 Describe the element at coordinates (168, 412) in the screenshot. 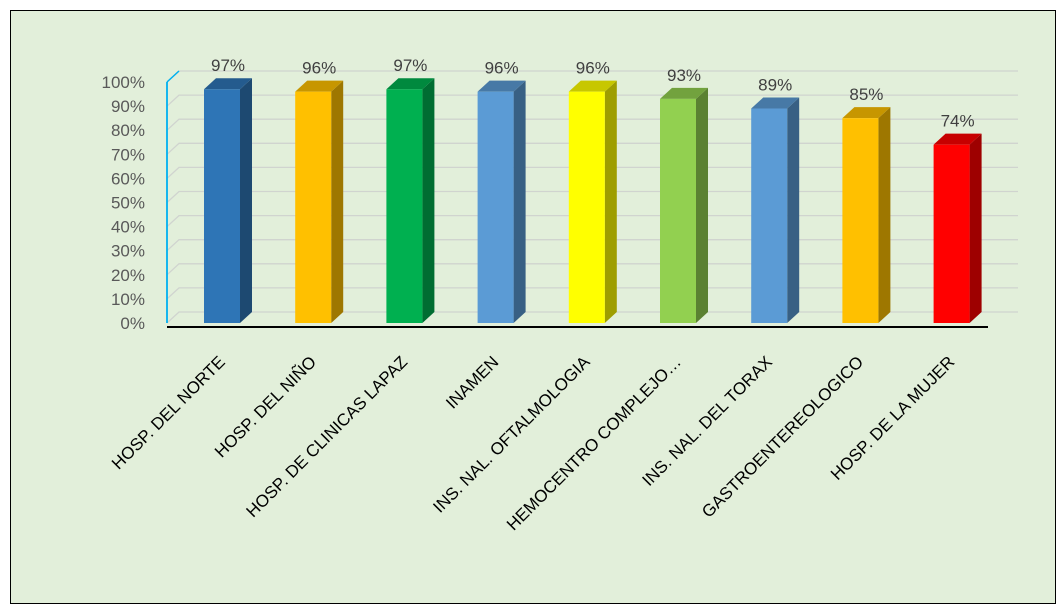

I see `x-tick-label: HOSP. DEL NORTE` at that location.